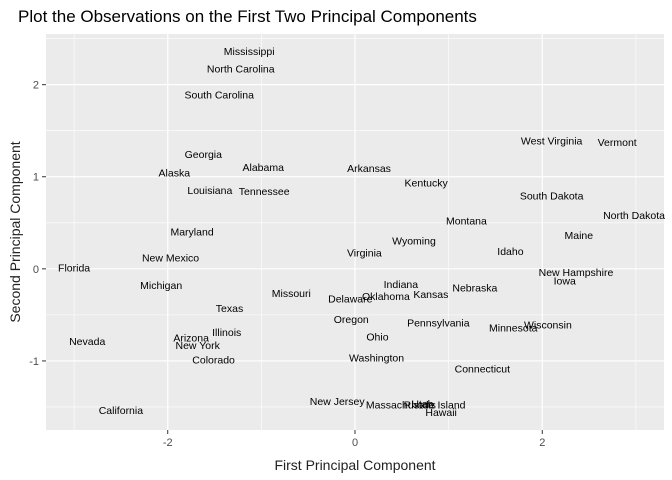 This screenshot has width=672, height=480. Describe the element at coordinates (355, 443) in the screenshot. I see `x-tick-label: 0` at that location.